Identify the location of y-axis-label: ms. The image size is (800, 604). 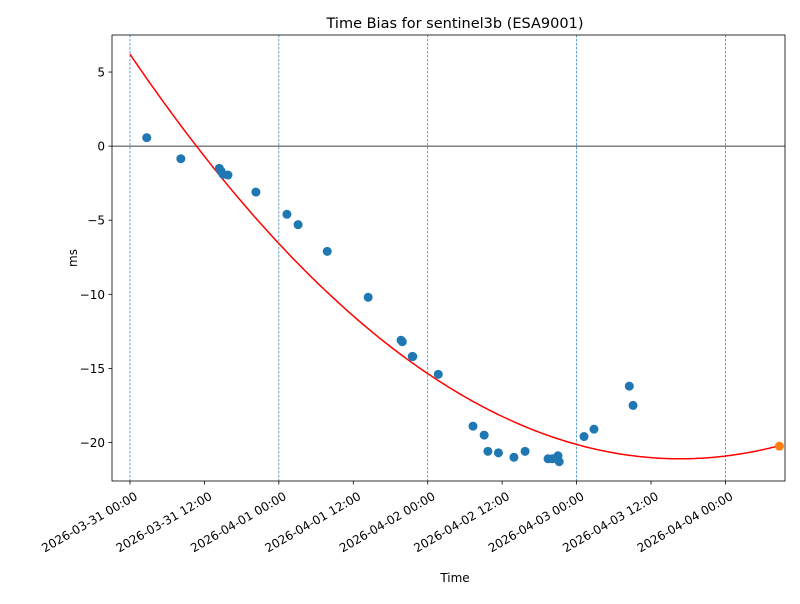
(73, 258).